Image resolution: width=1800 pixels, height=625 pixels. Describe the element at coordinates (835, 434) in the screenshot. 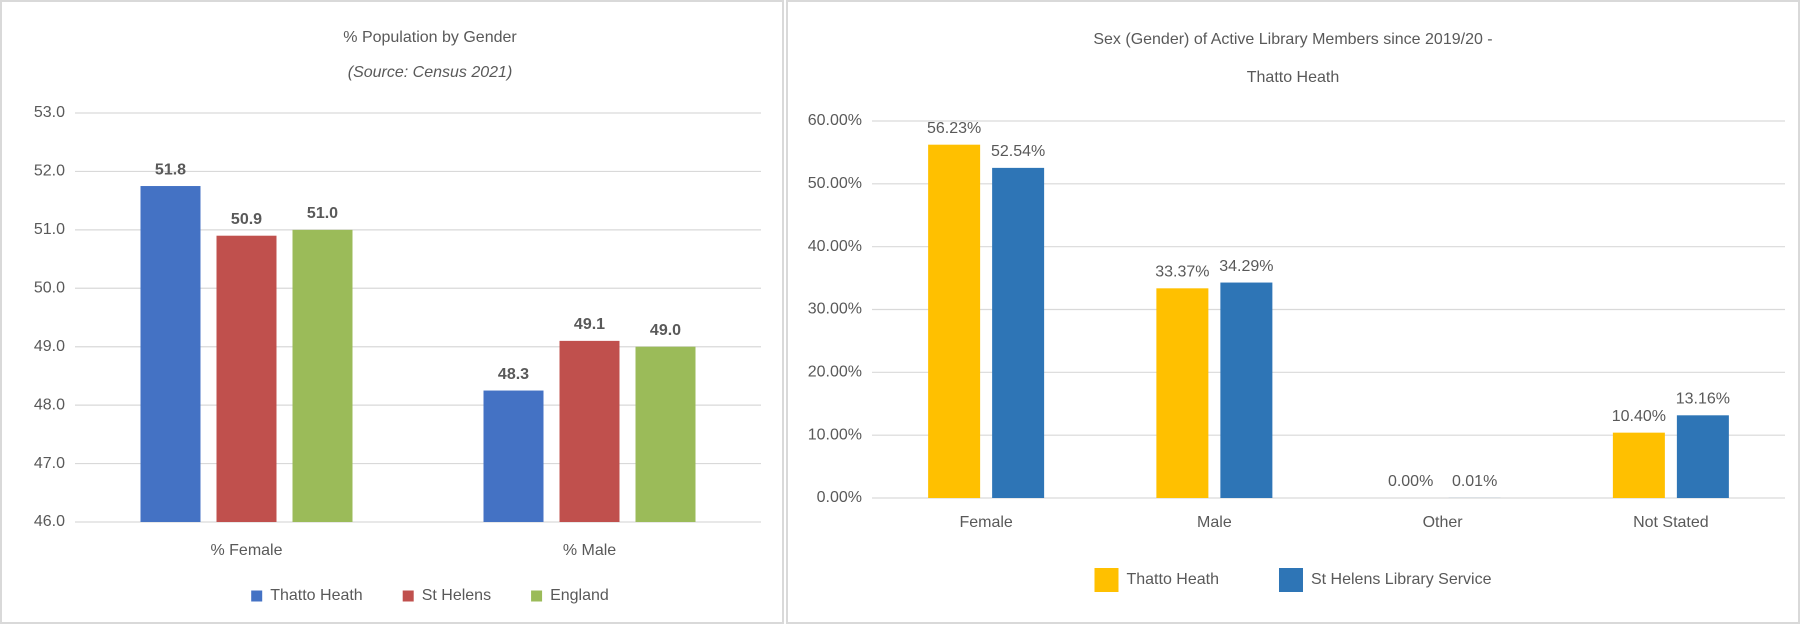

I see `y-tick-label: 10.00%` at that location.